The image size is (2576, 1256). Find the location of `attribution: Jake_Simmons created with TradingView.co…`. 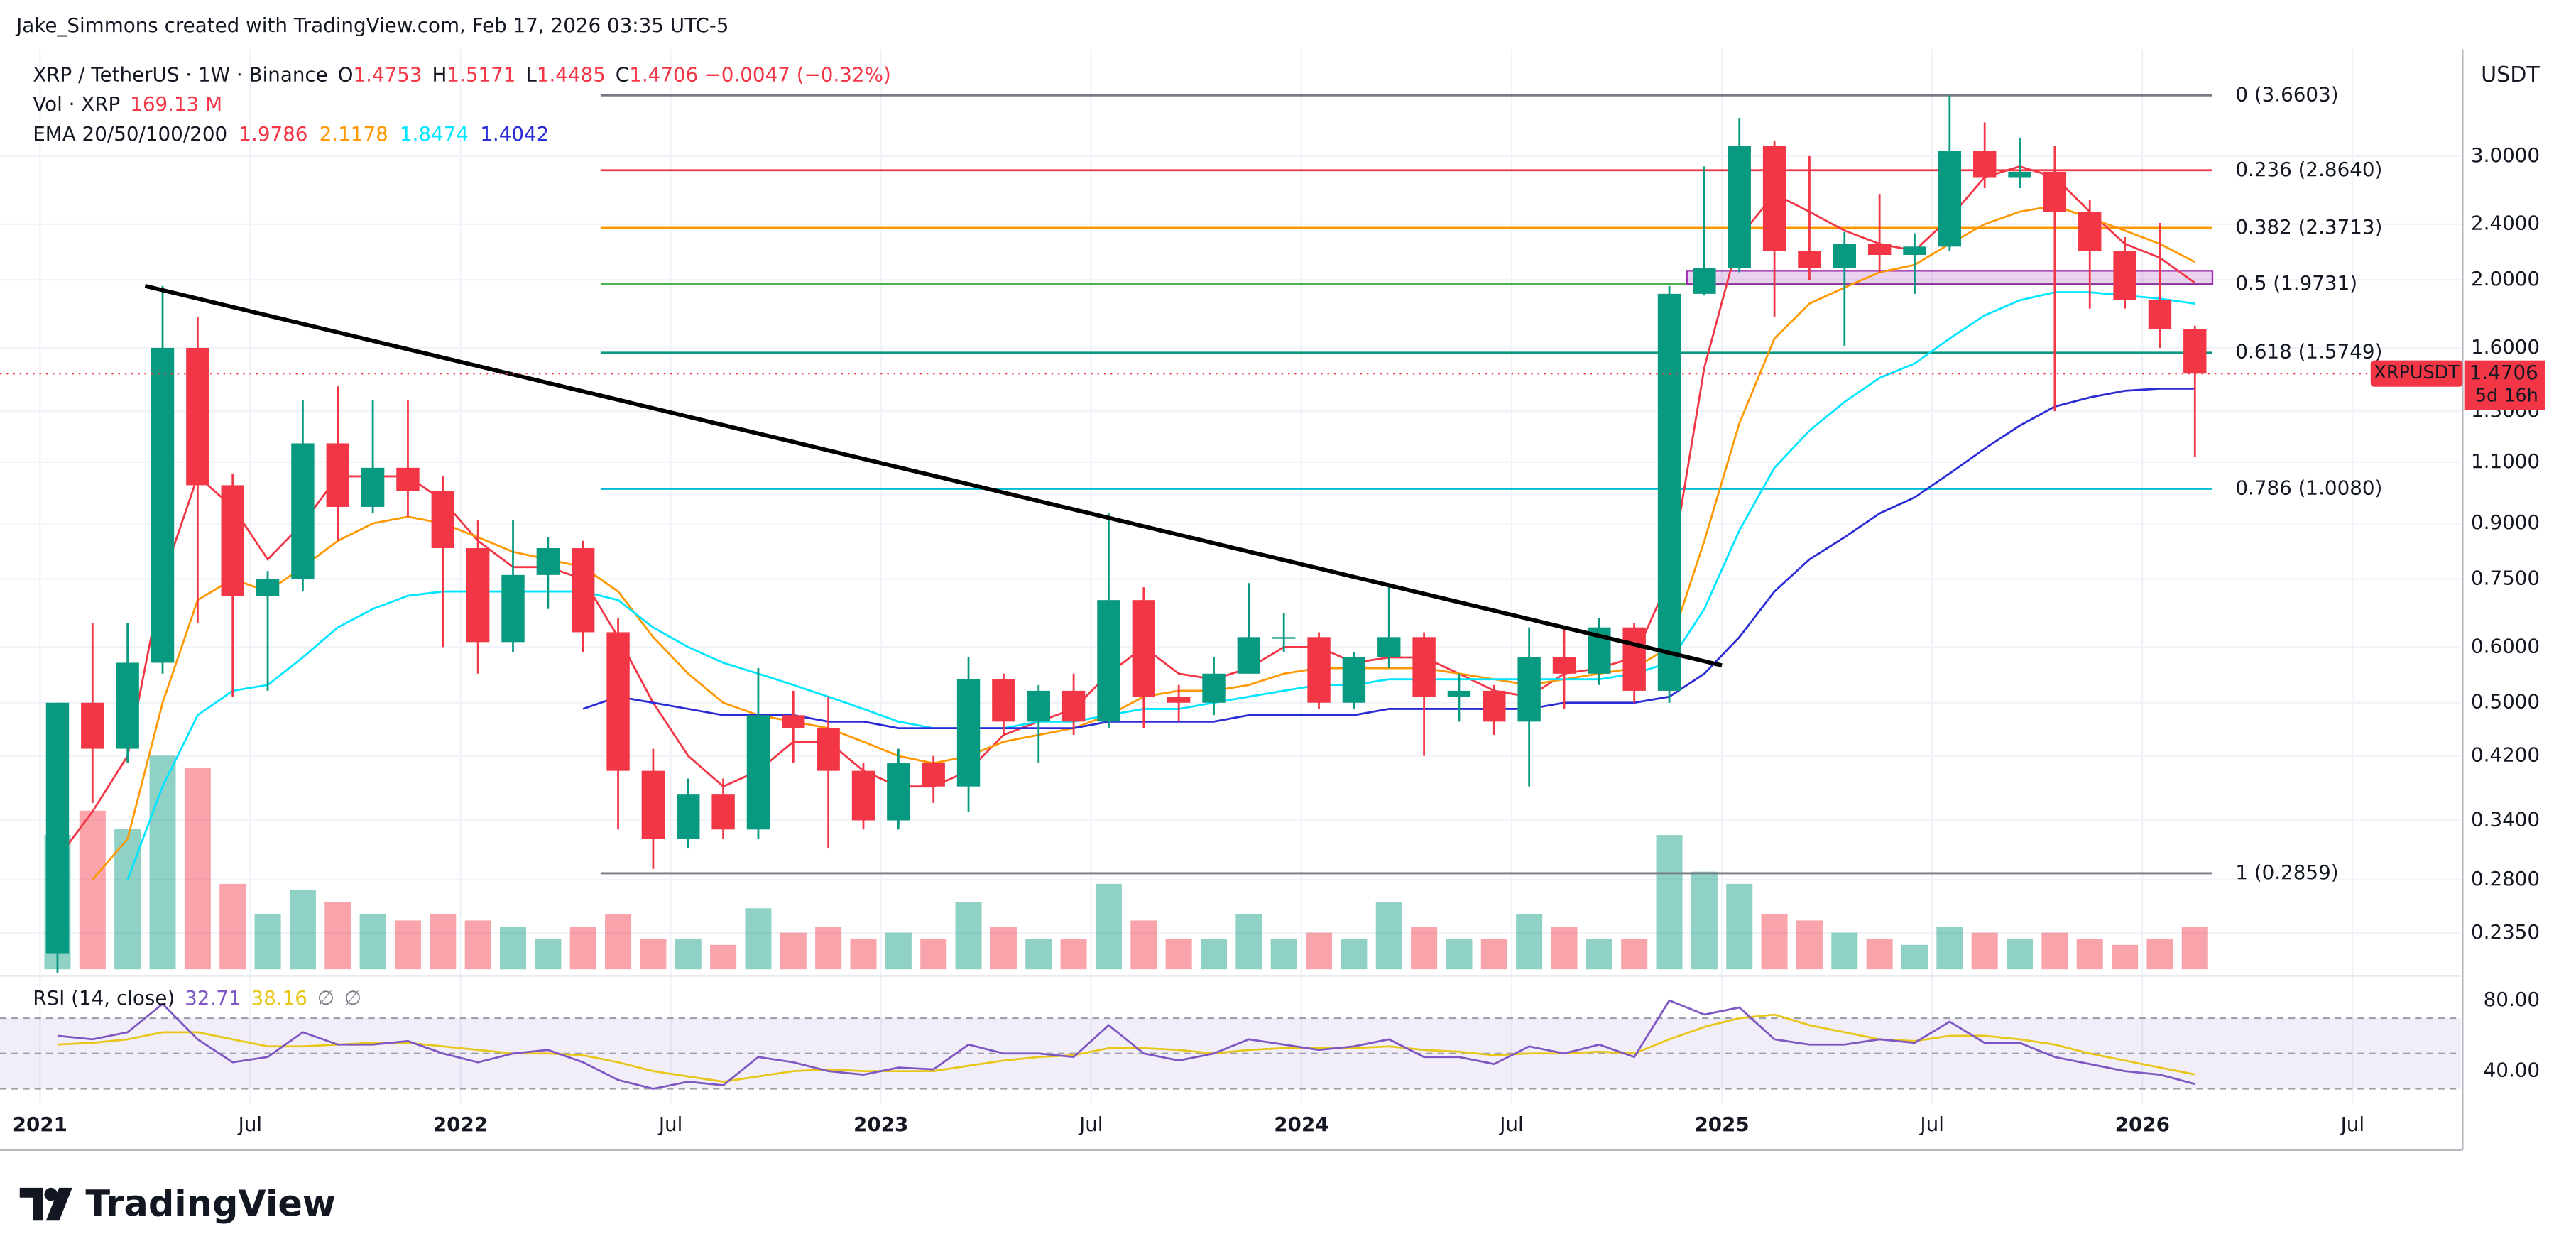

attribution: Jake_Simmons created with TradingView.co… is located at coordinates (371, 25).